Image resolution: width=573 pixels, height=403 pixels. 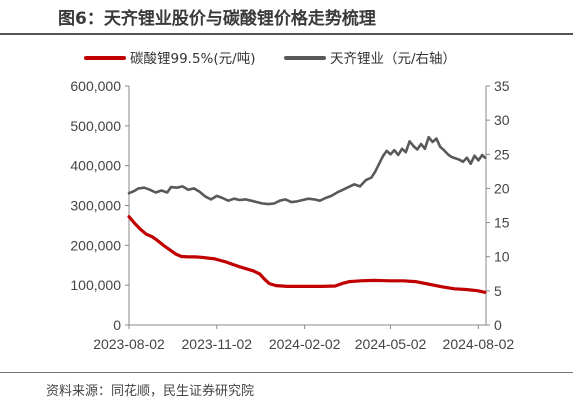 What do you see at coordinates (217, 344) in the screenshot?
I see `x-tick-label: 2023-11-02` at bounding box center [217, 344].